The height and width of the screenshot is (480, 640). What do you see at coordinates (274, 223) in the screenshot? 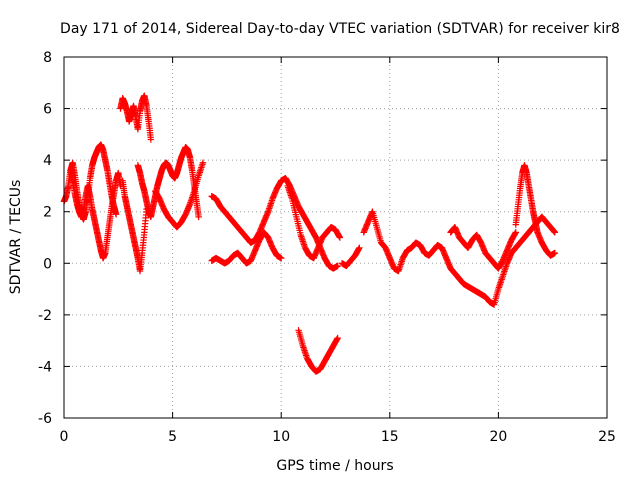
I see `series-s7` at bounding box center [274, 223].